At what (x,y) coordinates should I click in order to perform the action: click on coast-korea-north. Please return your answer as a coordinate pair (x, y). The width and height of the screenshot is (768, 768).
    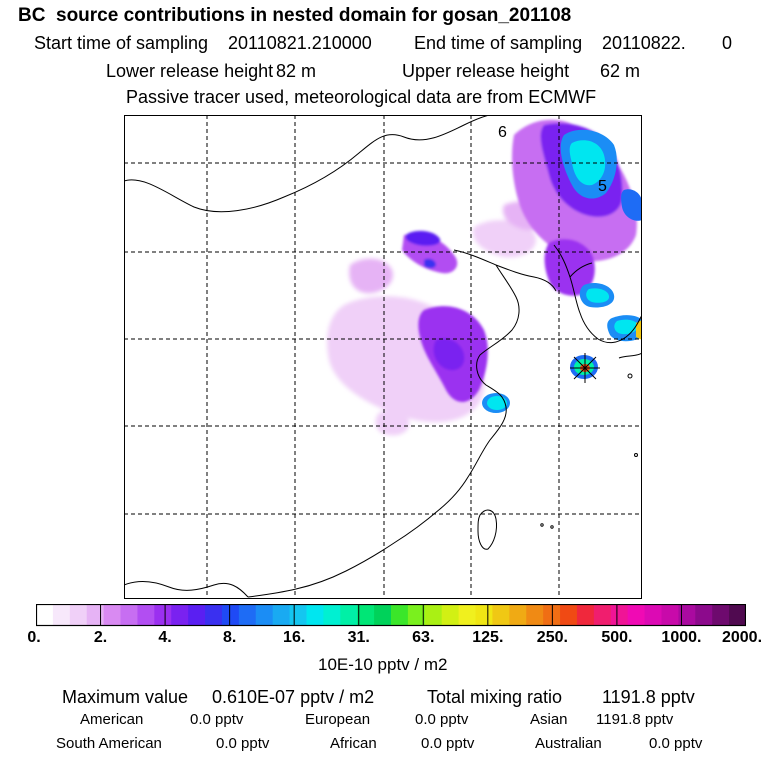
    Looking at the image, I should click on (581, 270).